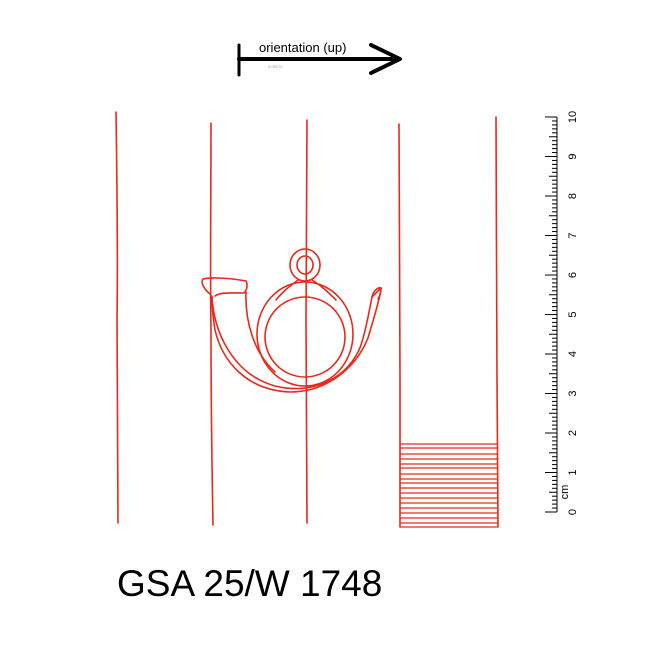 The image size is (669, 669). Describe the element at coordinates (260, 332) in the screenshot. I see `posthorn-body-inner` at that location.